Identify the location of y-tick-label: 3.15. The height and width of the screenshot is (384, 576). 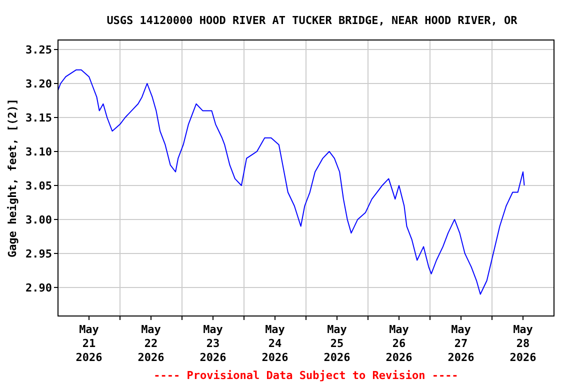
(39, 117).